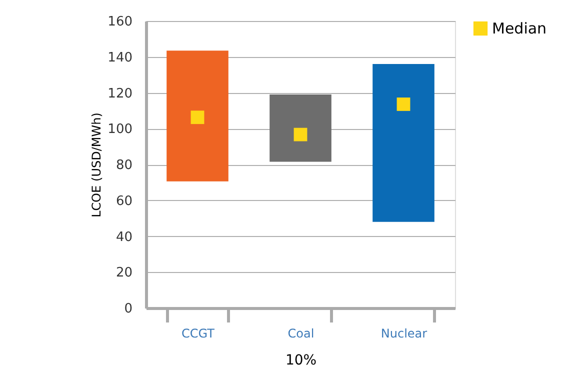  I want to click on y-axis-title: LCOE (USD/MWh), so click(97, 165).